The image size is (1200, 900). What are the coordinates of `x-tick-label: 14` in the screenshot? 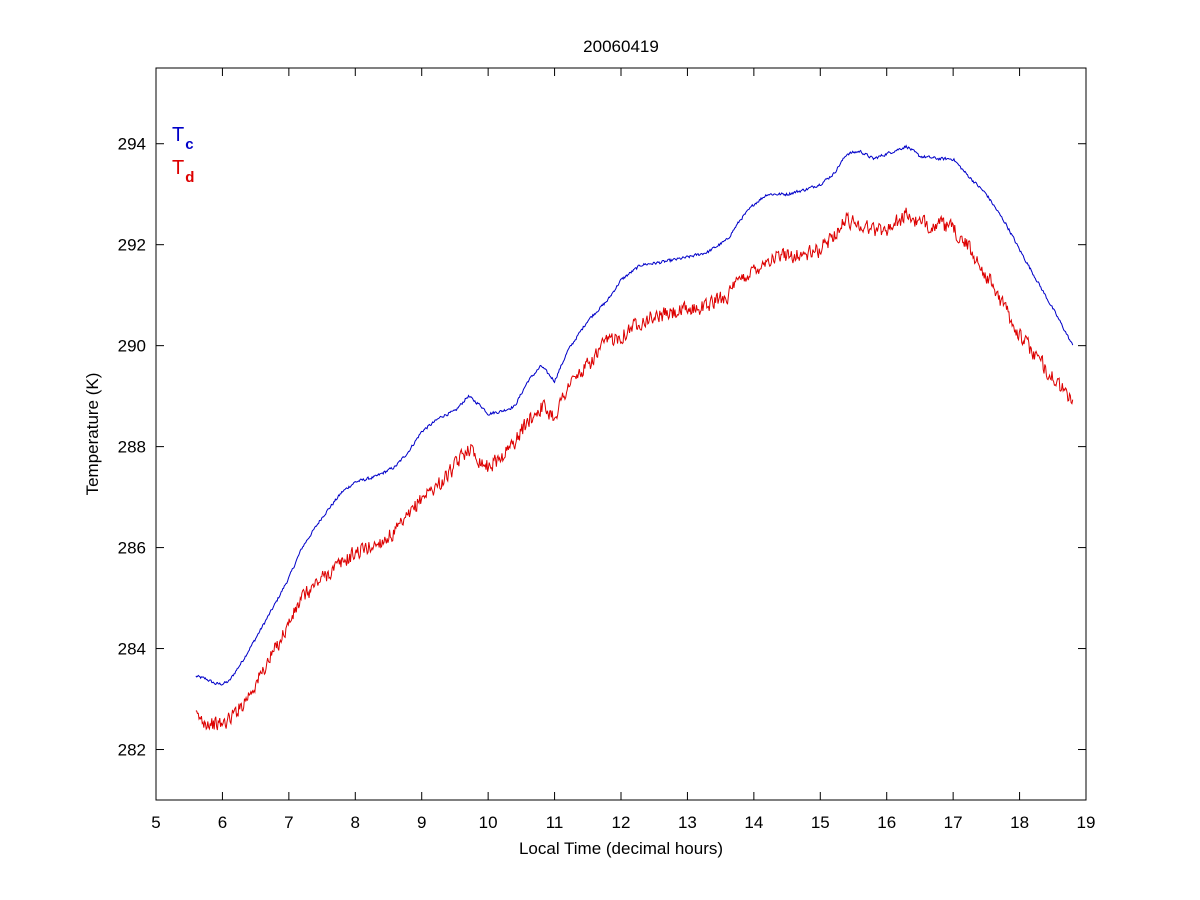 It's located at (753, 822).